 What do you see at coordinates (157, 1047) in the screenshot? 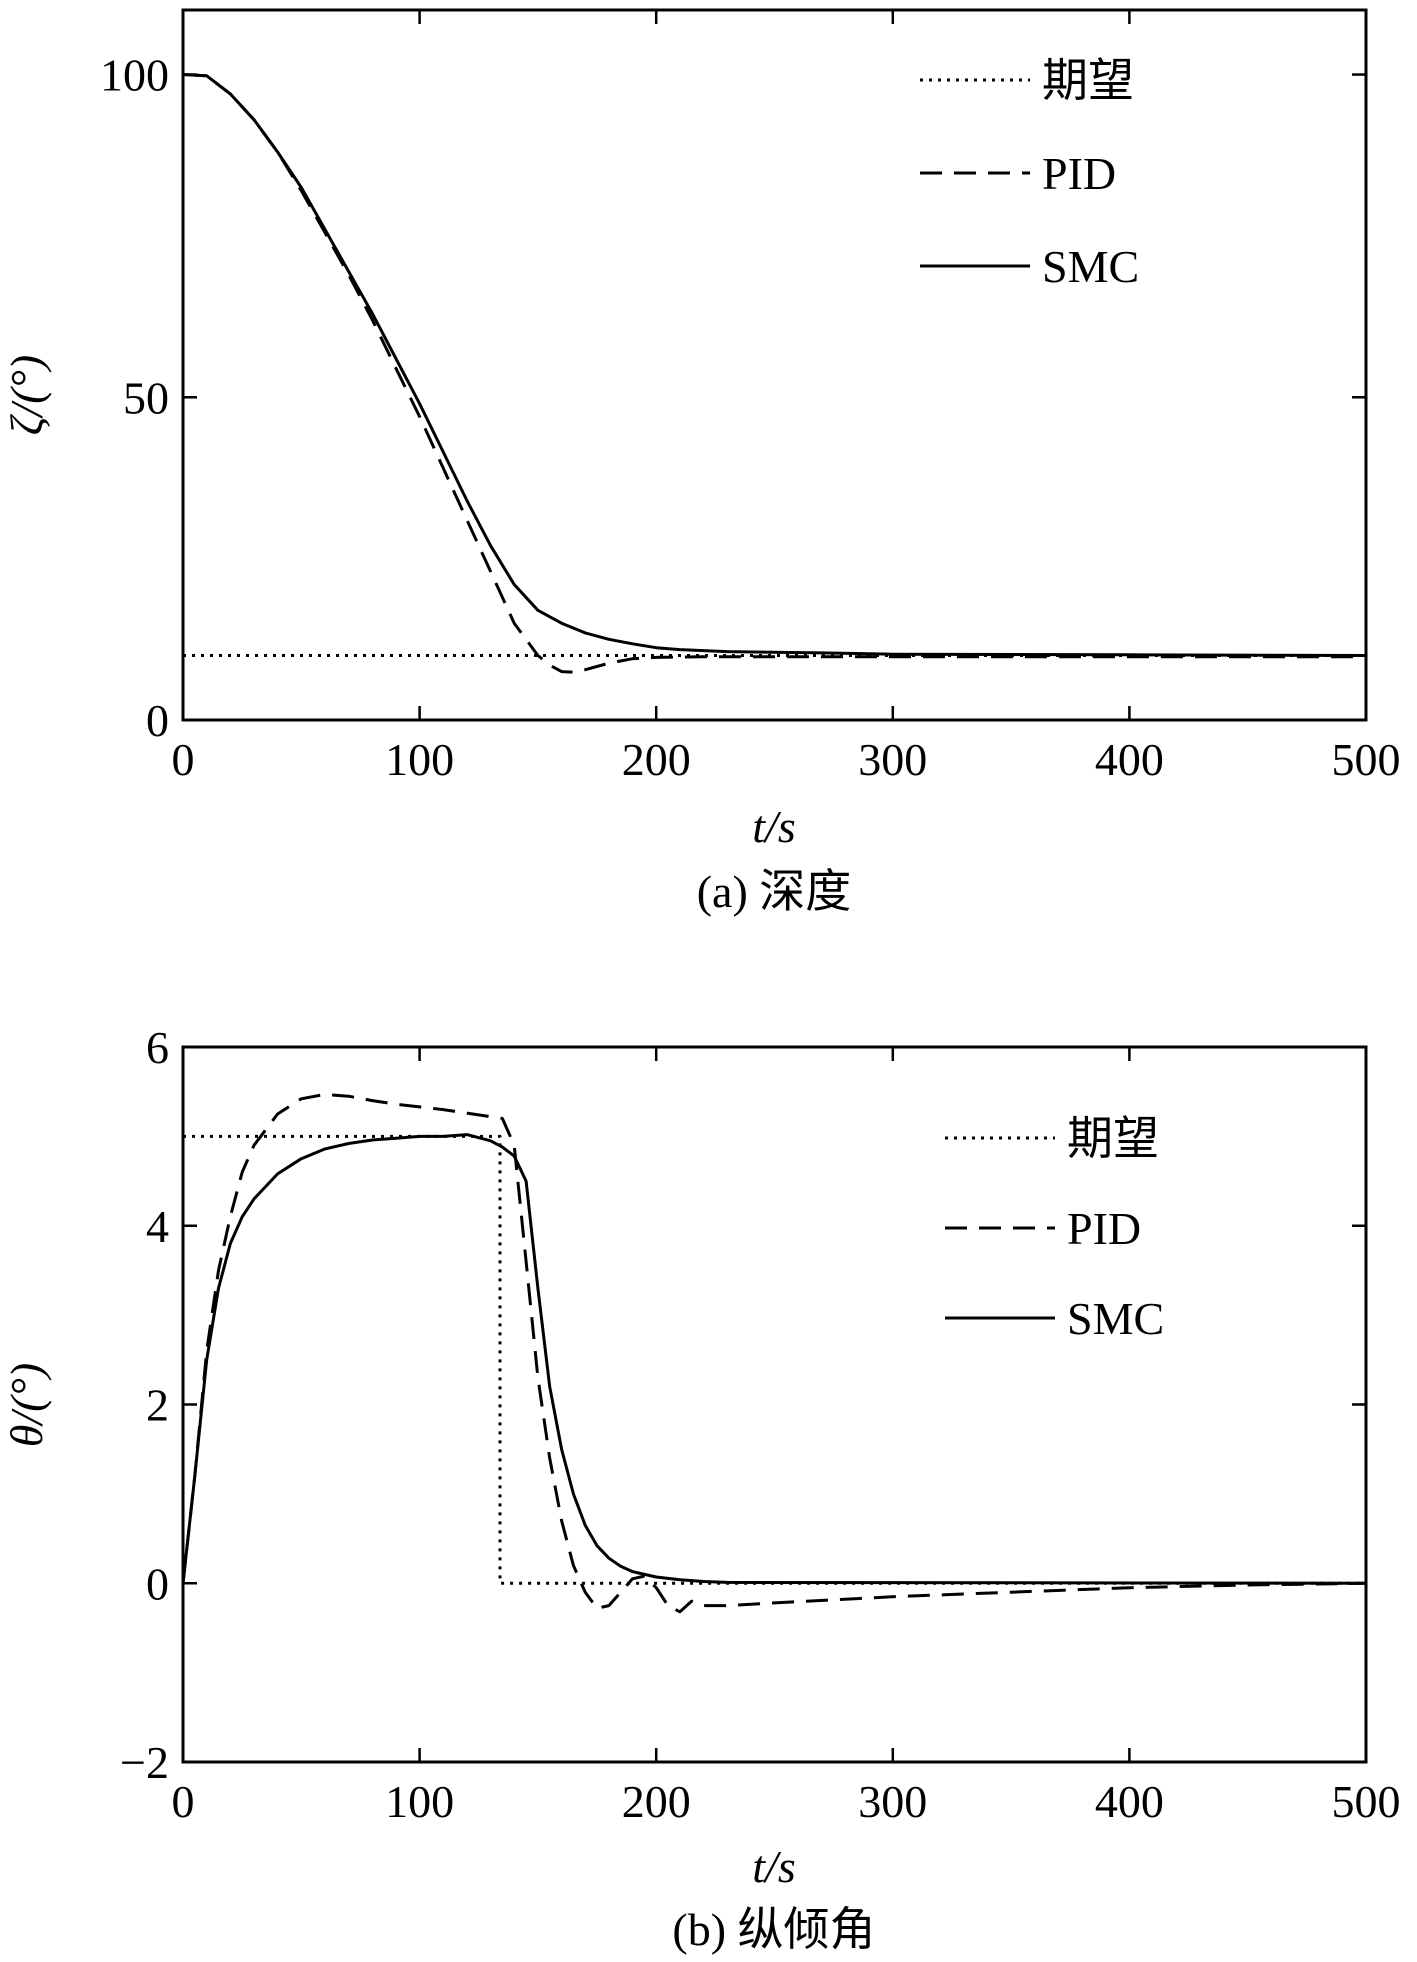
I see `y-tick-label: 6` at bounding box center [157, 1047].